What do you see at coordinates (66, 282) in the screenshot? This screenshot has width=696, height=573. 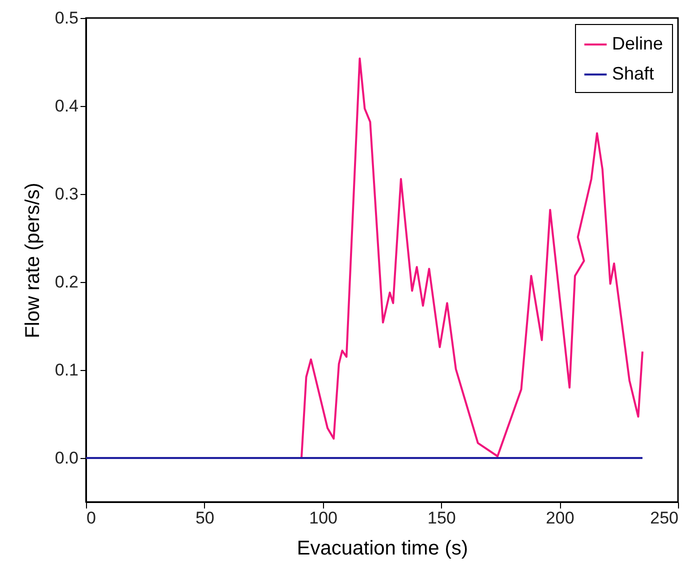 I see `y-tick-label: 0.2` at bounding box center [66, 282].